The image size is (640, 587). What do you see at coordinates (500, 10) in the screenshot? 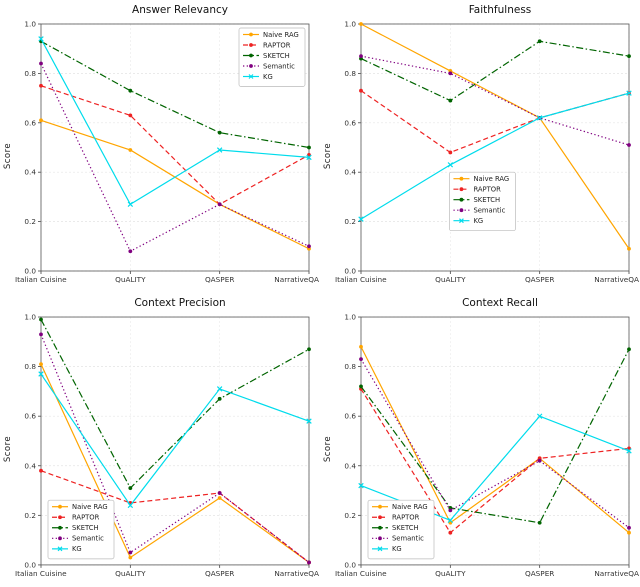
I see `chart-title: Faithfulness` at bounding box center [500, 10].